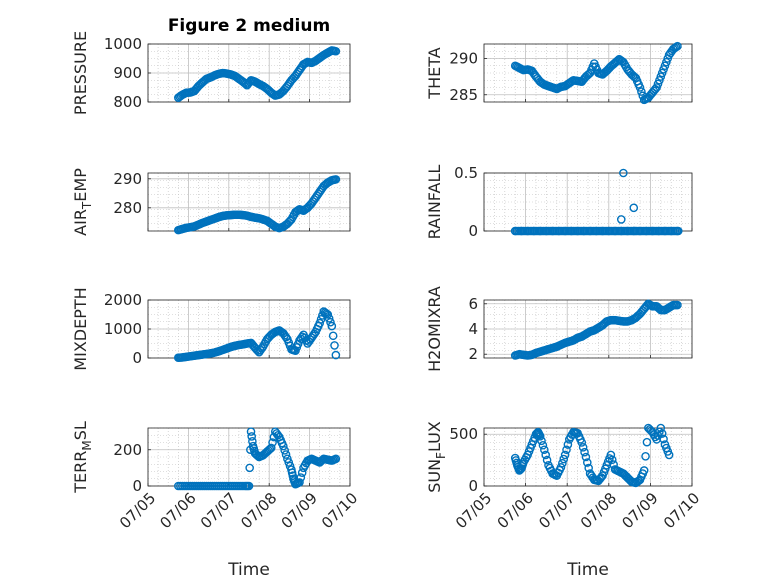 The width and height of the screenshot is (778, 583). I want to click on y-tick-label: 0.5, so click(466, 173).